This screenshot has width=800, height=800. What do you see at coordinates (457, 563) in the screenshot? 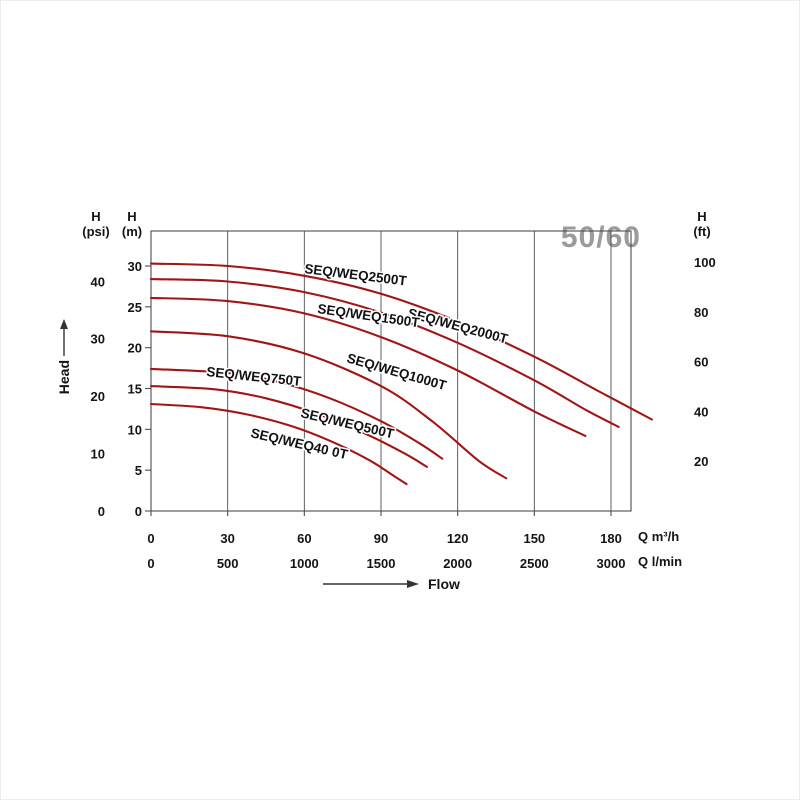
I see `lmin-tick-label: 2000` at bounding box center [457, 563].